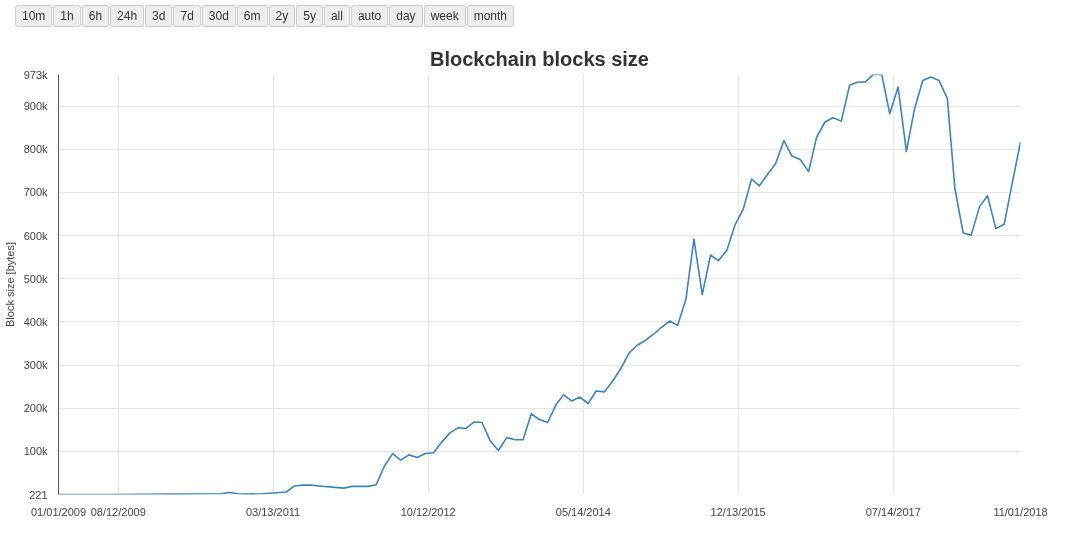 Image resolution: width=1086 pixels, height=533 pixels. Describe the element at coordinates (35, 149) in the screenshot. I see `y-tick-label: 800k` at that location.